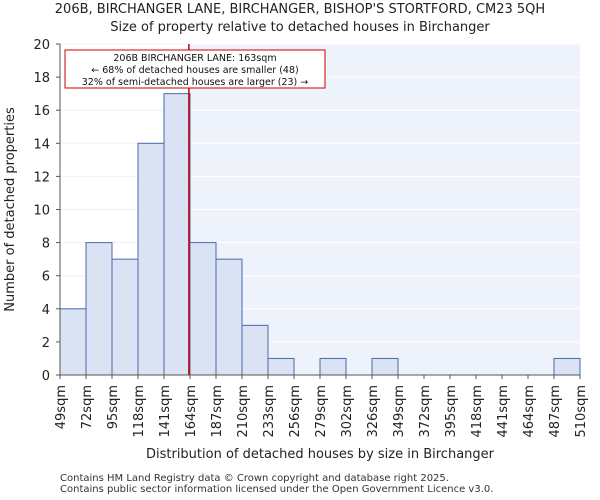 The width and height of the screenshot is (600, 500). What do you see at coordinates (503, 411) in the screenshot?
I see `x-tick-label-441sqm: 441sqm` at bounding box center [503, 411].